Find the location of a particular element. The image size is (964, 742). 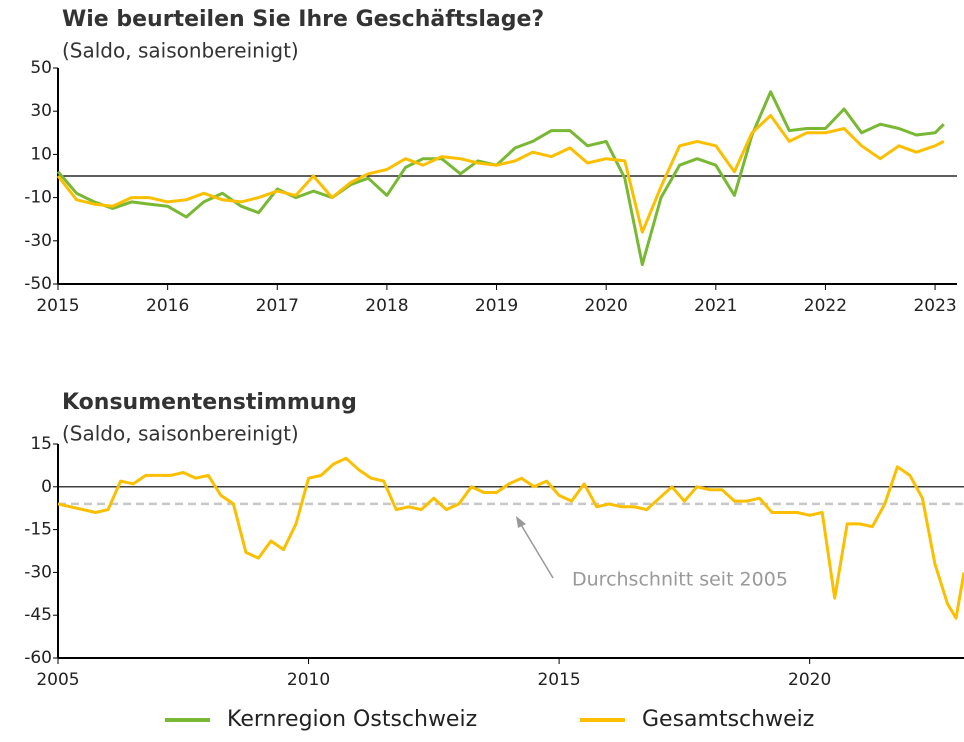

x-tick-label: 2017 is located at coordinates (277, 306).